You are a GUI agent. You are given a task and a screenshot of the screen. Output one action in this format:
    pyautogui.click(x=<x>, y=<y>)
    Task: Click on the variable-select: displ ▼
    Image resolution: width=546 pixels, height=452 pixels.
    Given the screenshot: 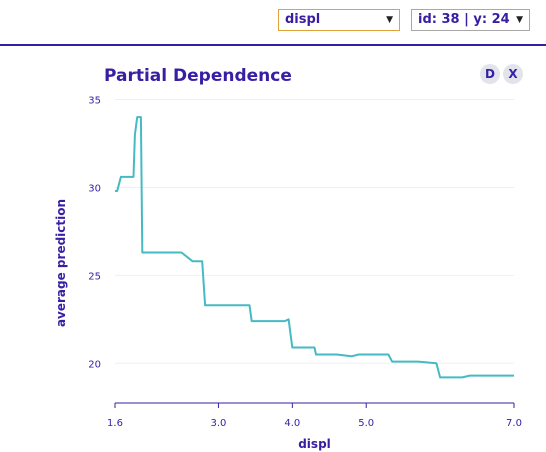 What is the action you would take?
    pyautogui.click(x=339, y=20)
    